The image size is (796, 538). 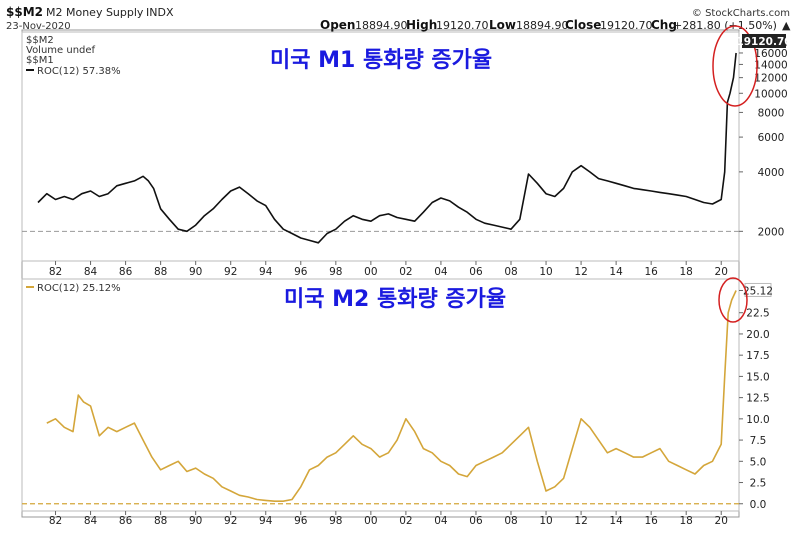 I want to click on bottom-y-tick-label: 0.0, so click(x=758, y=505).